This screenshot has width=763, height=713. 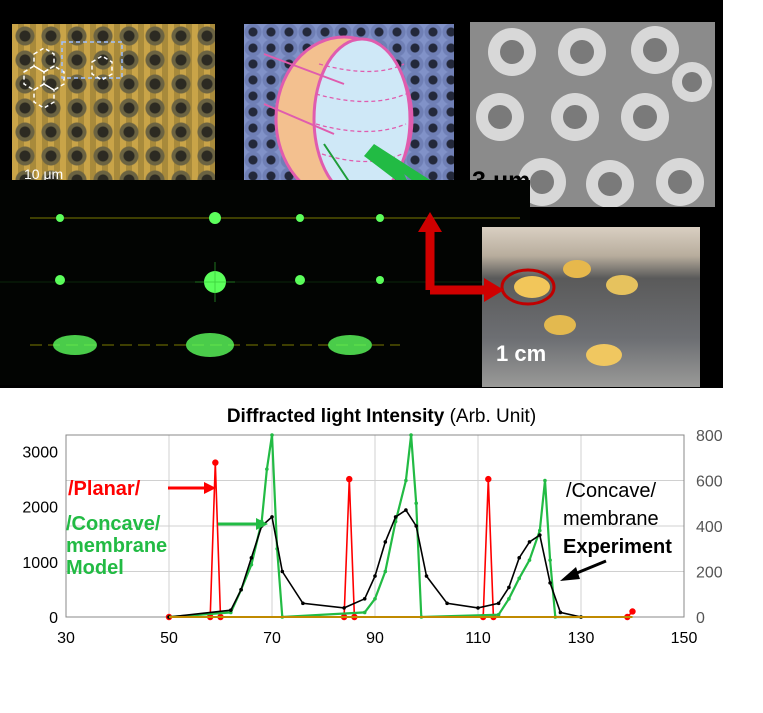 What do you see at coordinates (581, 638) in the screenshot?
I see `x-tick-label: 130` at bounding box center [581, 638].